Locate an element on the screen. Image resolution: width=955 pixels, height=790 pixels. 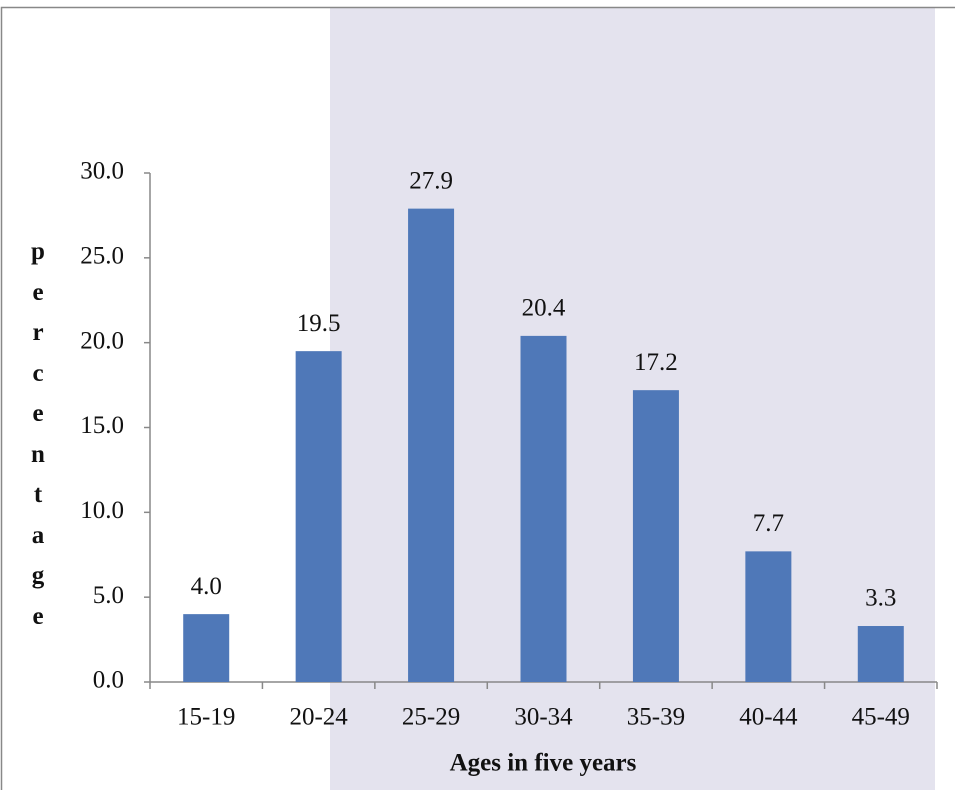
data-label: 20.4 is located at coordinates (544, 308).